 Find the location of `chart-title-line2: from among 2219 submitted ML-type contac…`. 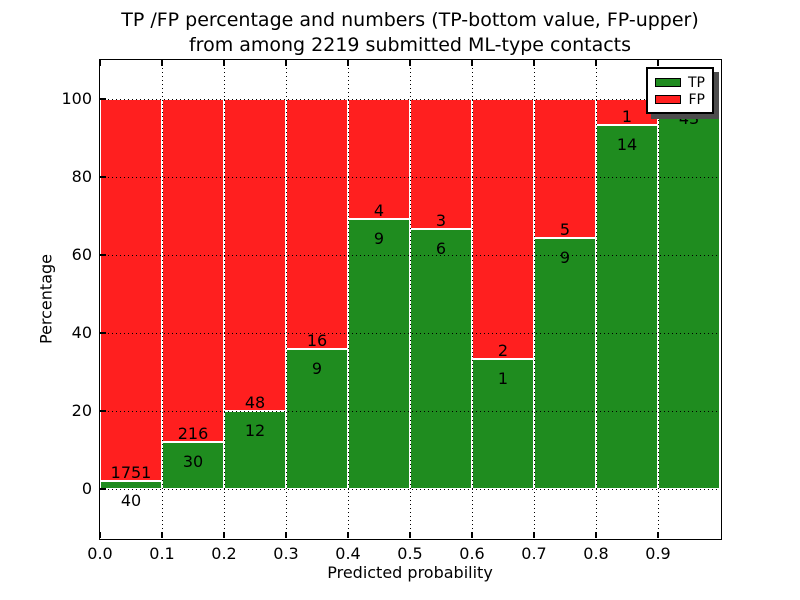

chart-title-line2: from among 2219 submitted ML-type contac… is located at coordinates (410, 45).